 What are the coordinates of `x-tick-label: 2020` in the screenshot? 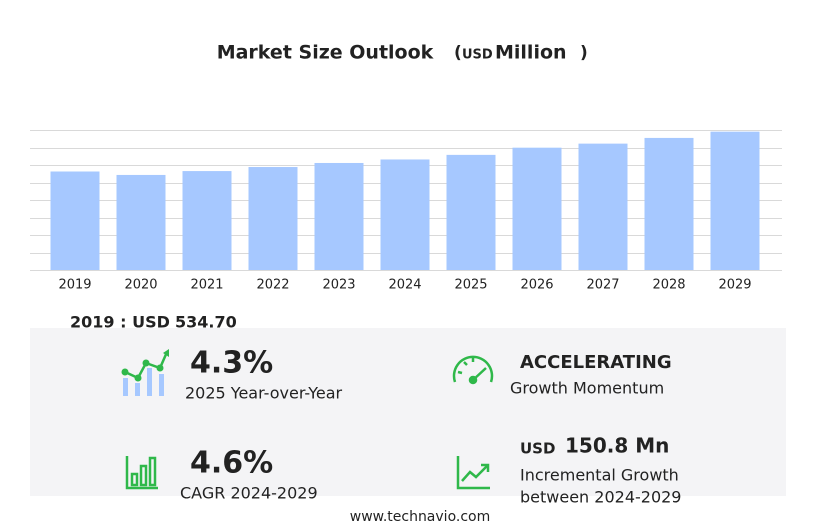 It's located at (140, 285).